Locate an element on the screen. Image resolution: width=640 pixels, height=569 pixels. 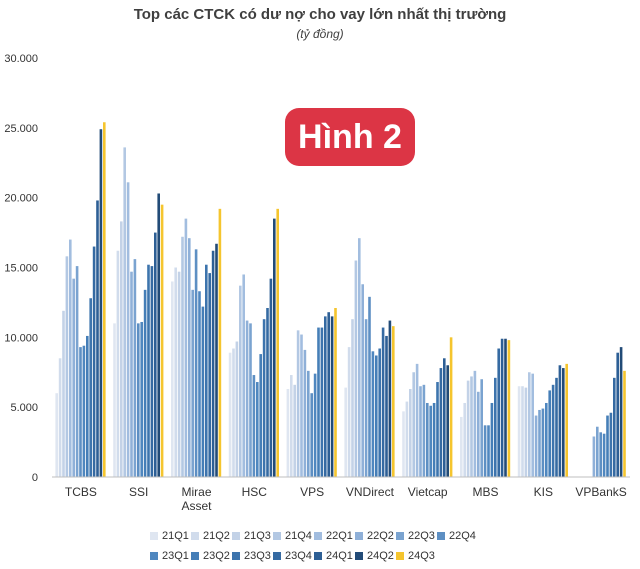
legend-item: 21Q1 is located at coordinates (169, 536).